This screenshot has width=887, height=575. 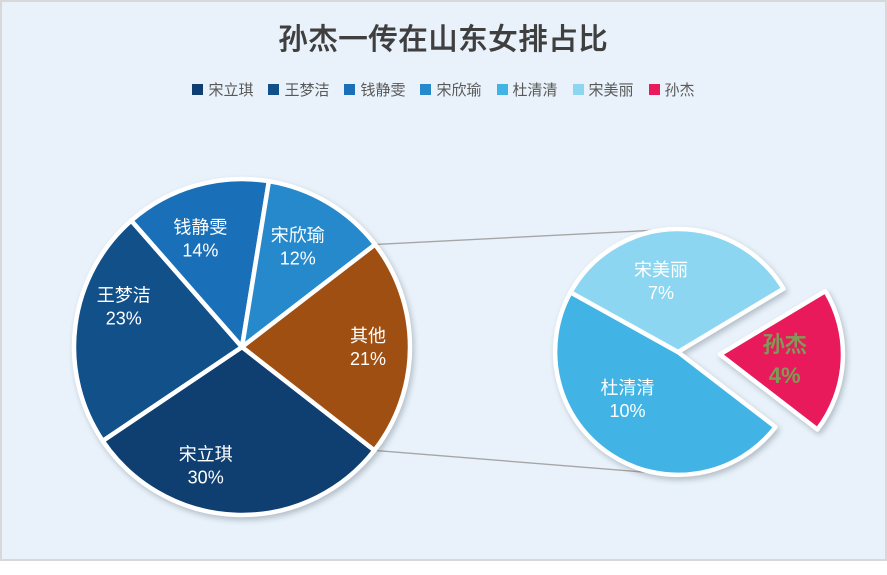 I want to click on secondary-pie-slices, so click(x=699, y=352).